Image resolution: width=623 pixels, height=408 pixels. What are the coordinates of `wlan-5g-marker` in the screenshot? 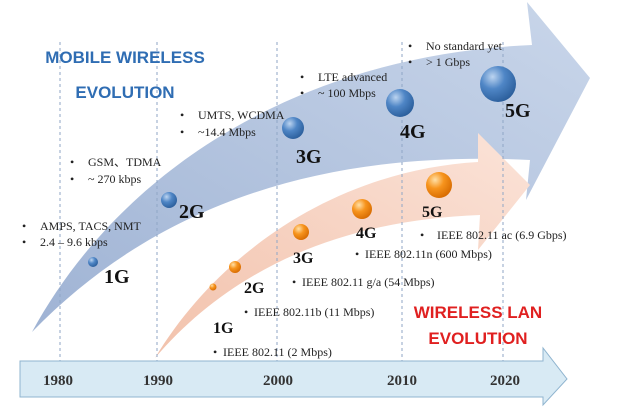 It's located at (439, 185).